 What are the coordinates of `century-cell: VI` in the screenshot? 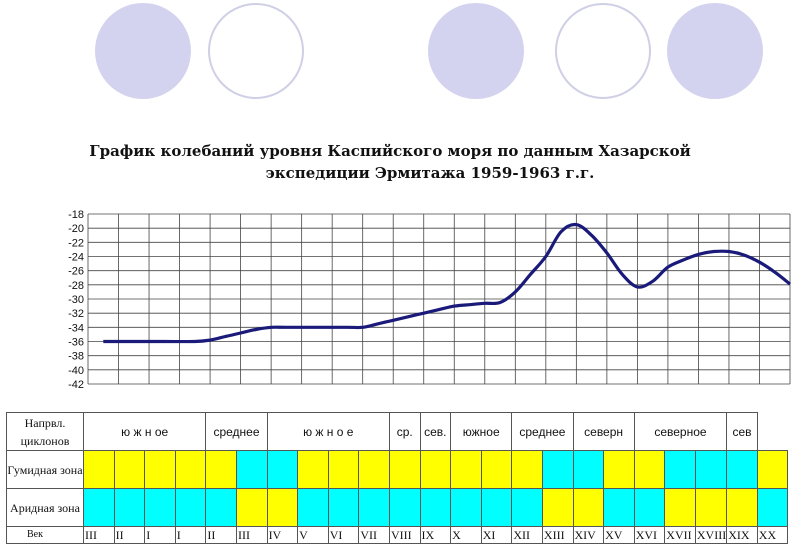 It's located at (343, 535).